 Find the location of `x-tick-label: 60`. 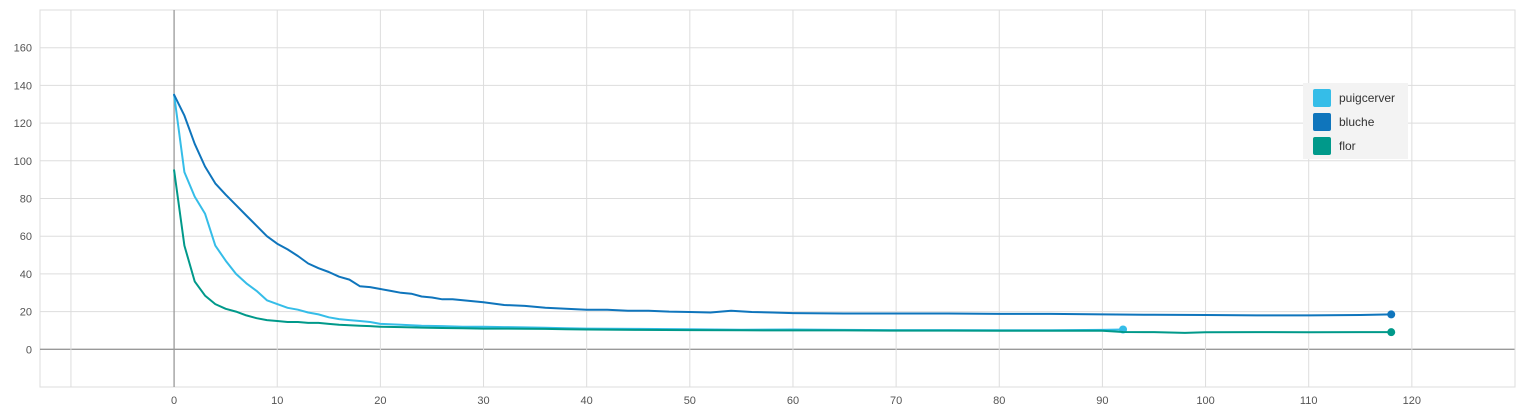

x-tick-label: 60 is located at coordinates (793, 401).